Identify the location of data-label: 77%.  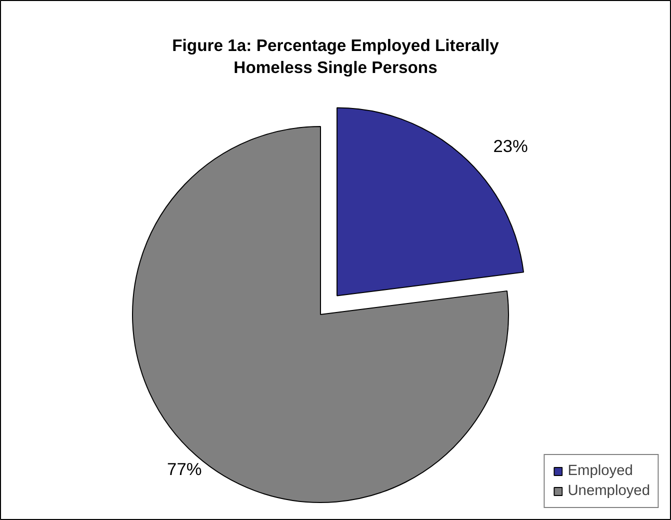
(184, 468).